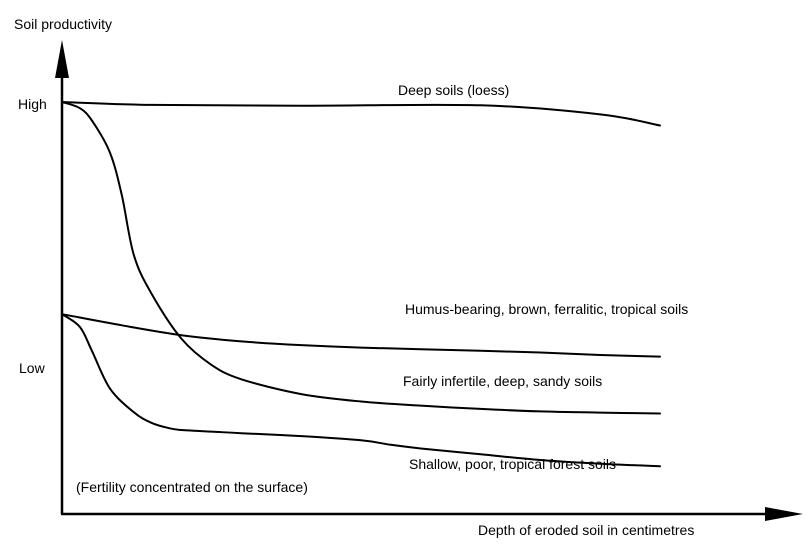 The image size is (811, 550). Describe the element at coordinates (784, 514) in the screenshot. I see `x-axis-arrow` at that location.